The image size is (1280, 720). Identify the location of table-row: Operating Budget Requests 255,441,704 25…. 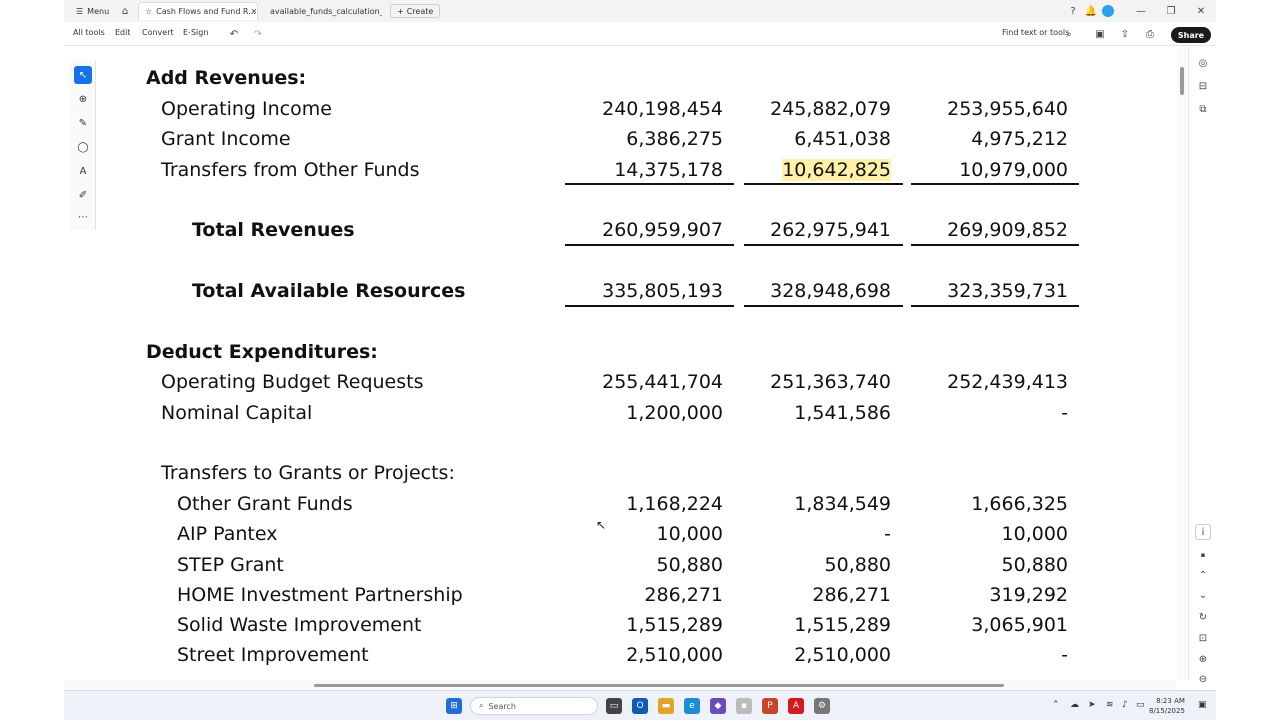
(614, 382).